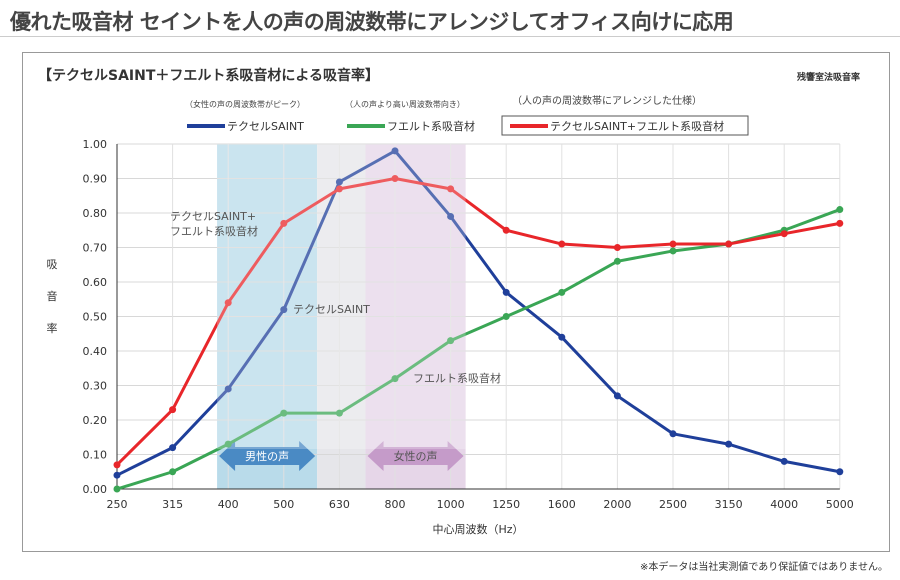  What do you see at coordinates (764, 567) in the screenshot?
I see `footnote: ※本データは当社実測値であり保証値ではありません。` at bounding box center [764, 567].